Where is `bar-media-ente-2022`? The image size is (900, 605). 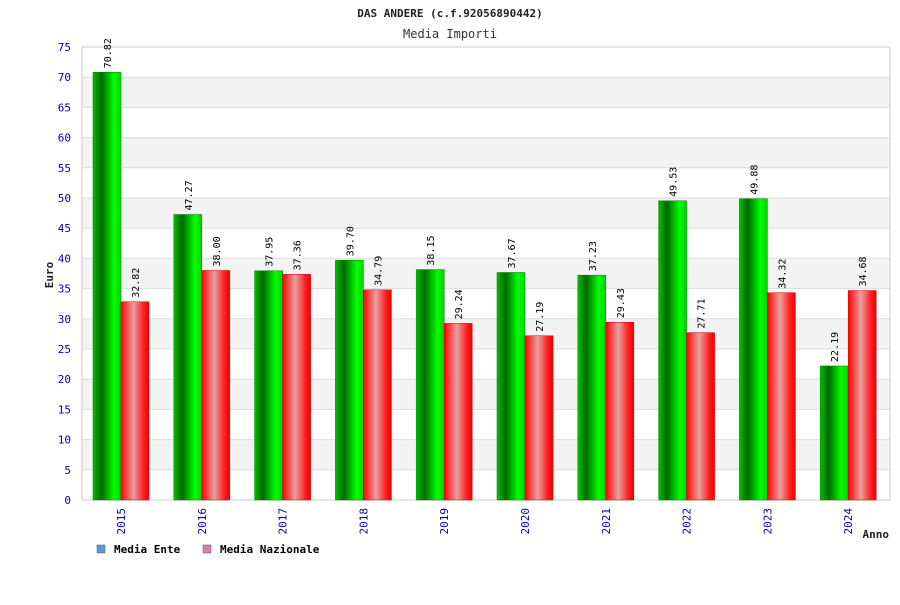 bar-media-ente-2022 is located at coordinates (672, 350).